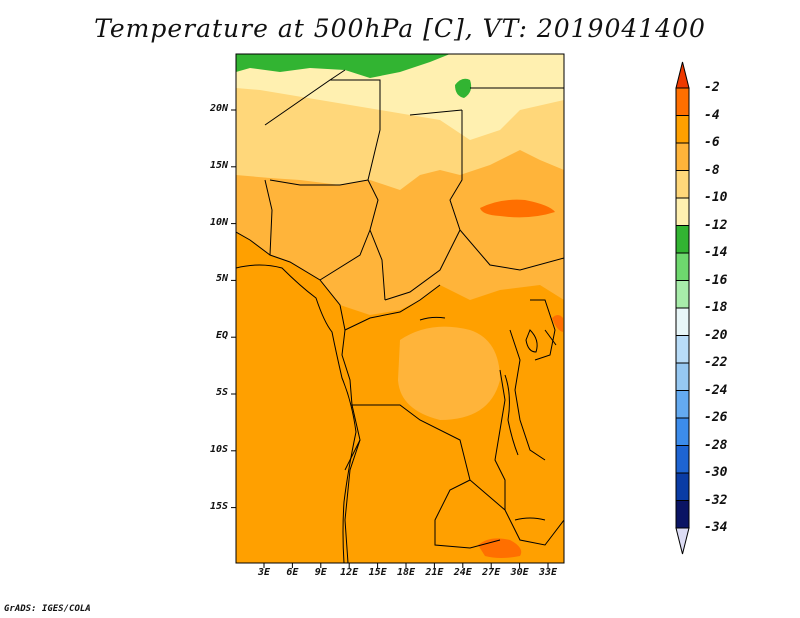 The height and width of the screenshot is (618, 800). Describe the element at coordinates (377, 572) in the screenshot. I see `lon-tick-label: 15E` at that location.